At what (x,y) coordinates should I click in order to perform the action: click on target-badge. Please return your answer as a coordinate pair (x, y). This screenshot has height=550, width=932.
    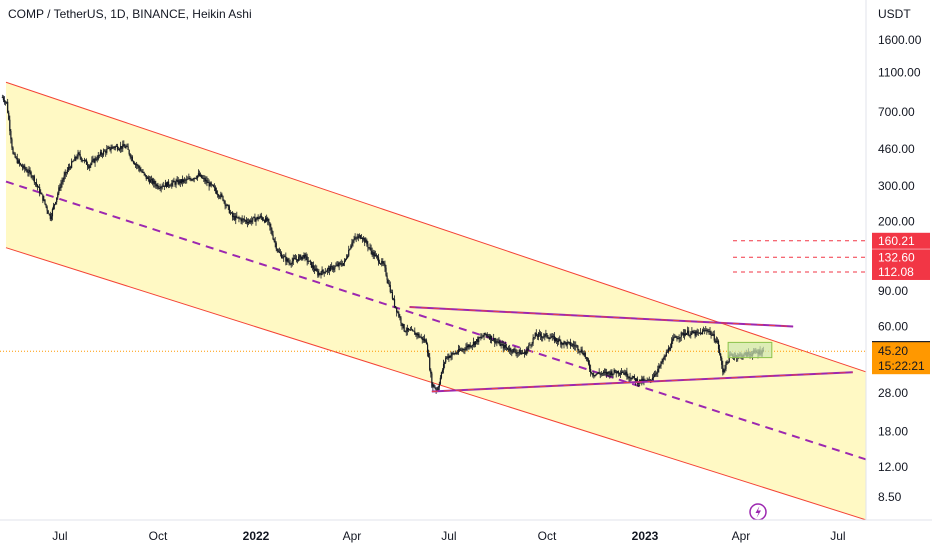
    Looking at the image, I should click on (901, 257).